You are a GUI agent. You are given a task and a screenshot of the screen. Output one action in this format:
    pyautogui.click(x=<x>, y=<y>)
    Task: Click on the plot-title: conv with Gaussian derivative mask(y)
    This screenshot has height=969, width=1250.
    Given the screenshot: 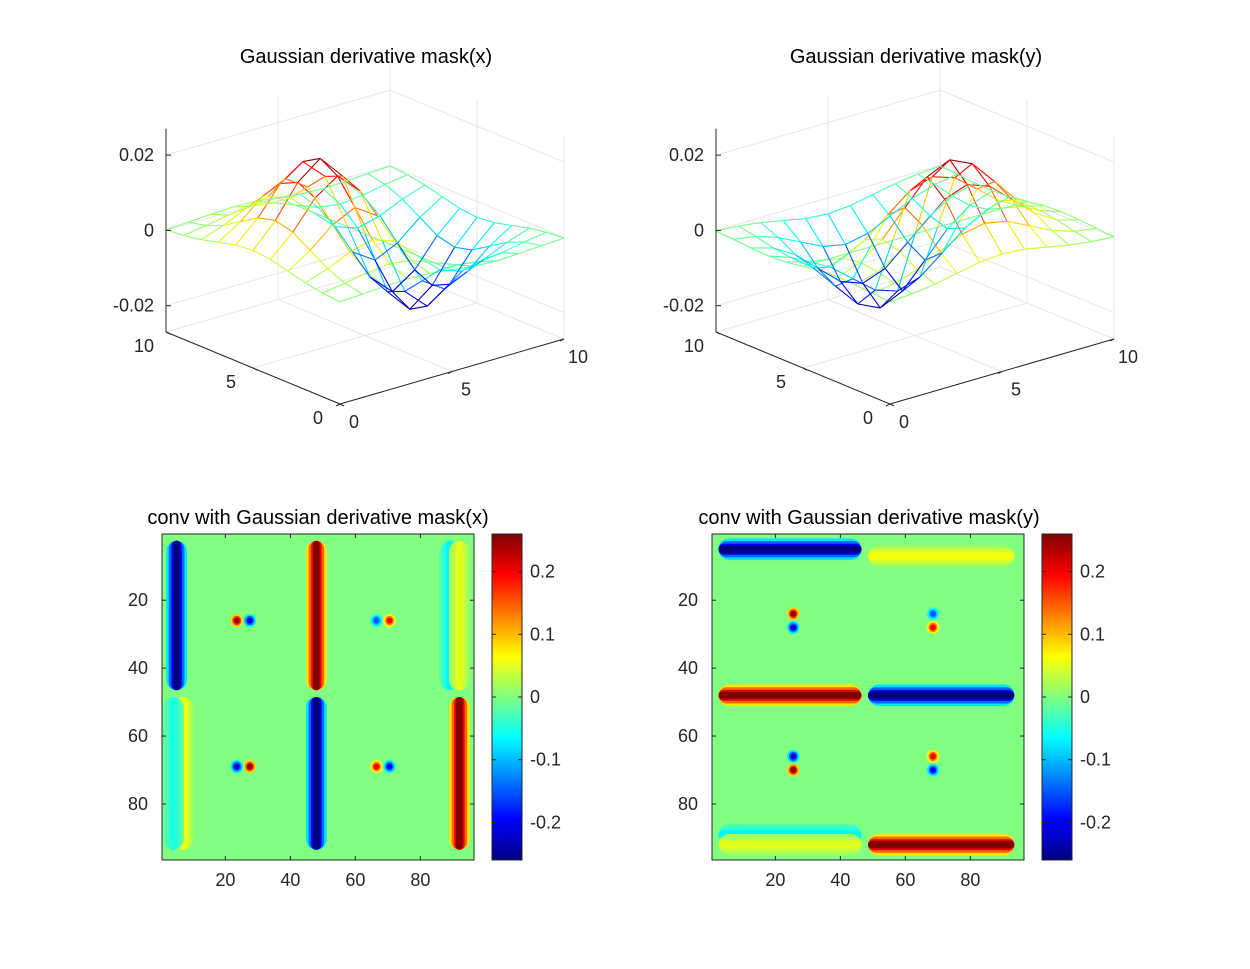 What is the action you would take?
    pyautogui.click(x=868, y=518)
    